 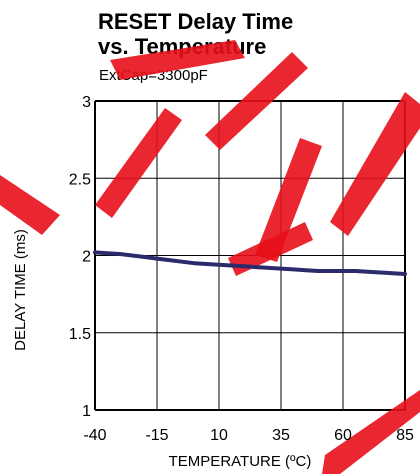 What do you see at coordinates (94, 435) in the screenshot?
I see `x-tick-label: -40` at bounding box center [94, 435].